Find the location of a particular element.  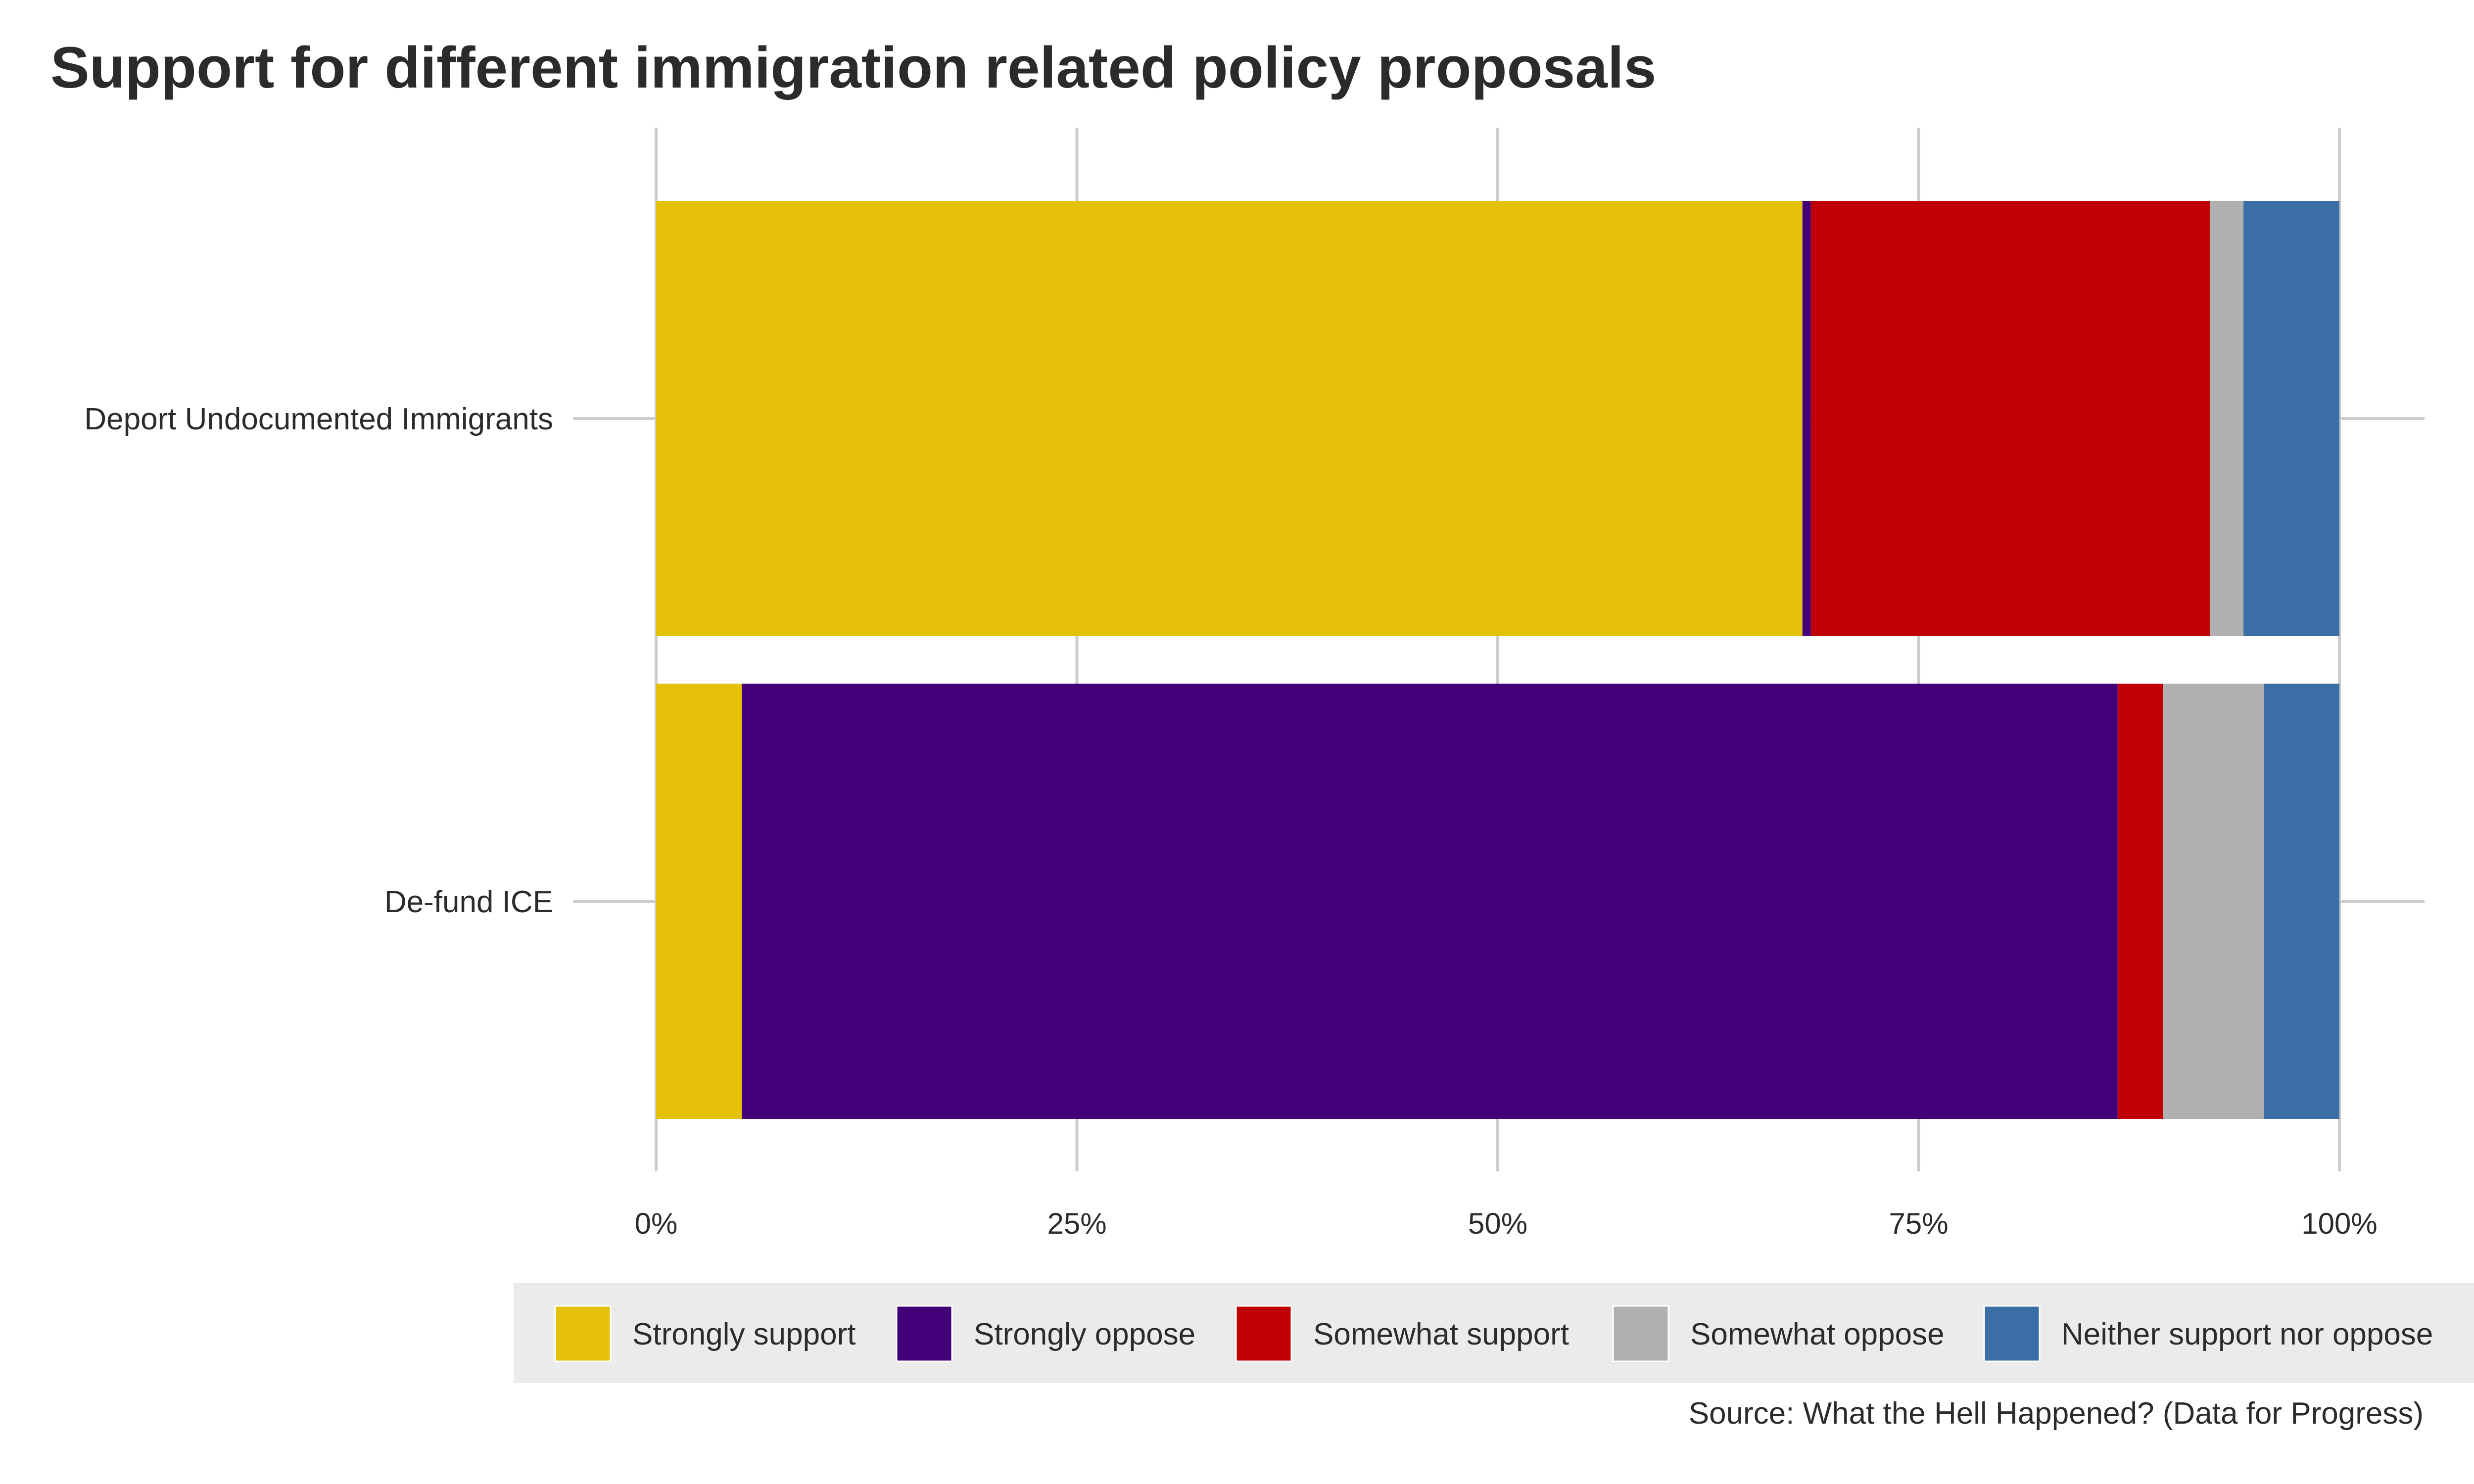

x-tick-label-2: 50% is located at coordinates (1497, 1223).